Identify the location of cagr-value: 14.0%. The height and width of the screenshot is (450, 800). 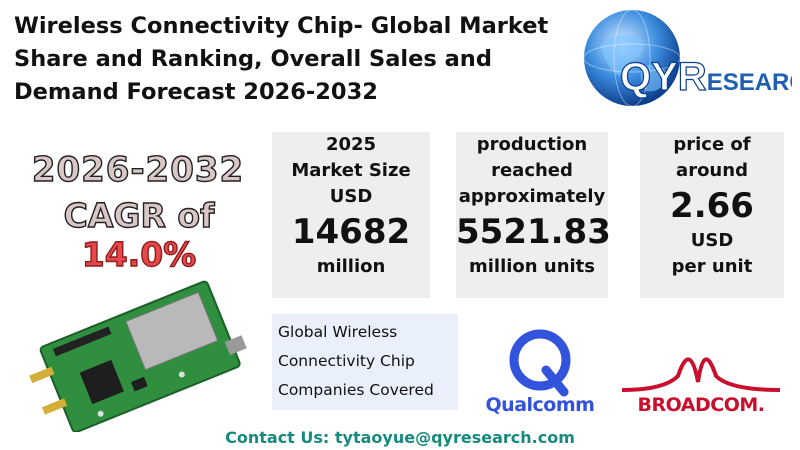
(139, 254).